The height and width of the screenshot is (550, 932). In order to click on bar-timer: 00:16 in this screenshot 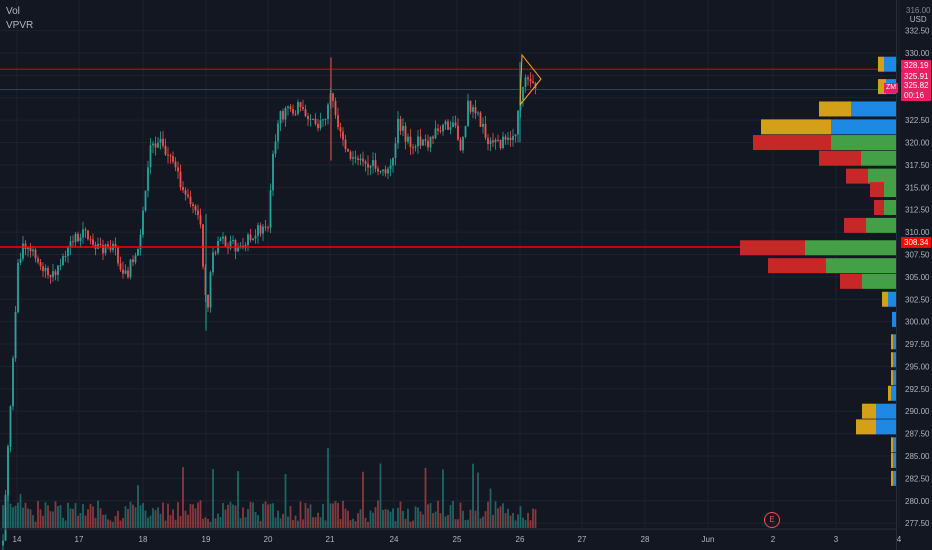, I will do `click(914, 95)`.